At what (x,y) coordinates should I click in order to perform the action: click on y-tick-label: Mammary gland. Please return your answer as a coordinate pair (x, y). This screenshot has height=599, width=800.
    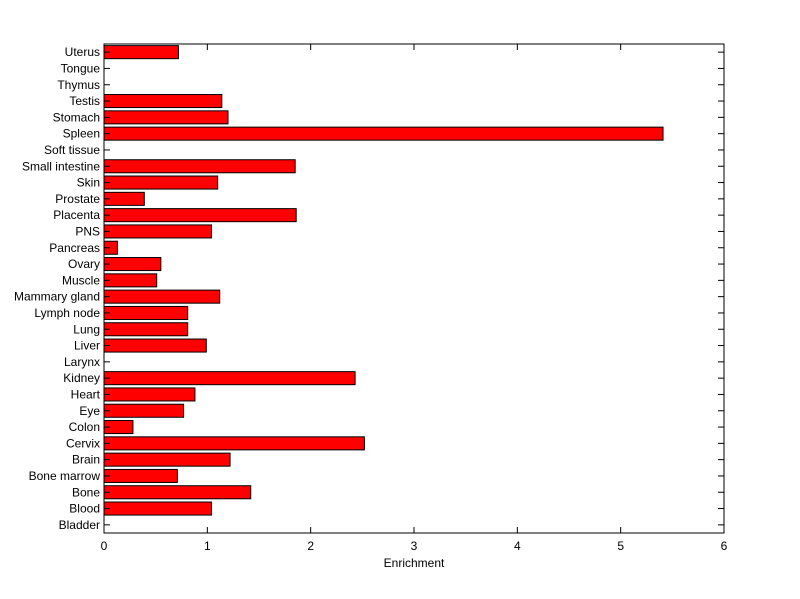
    Looking at the image, I should click on (57, 297).